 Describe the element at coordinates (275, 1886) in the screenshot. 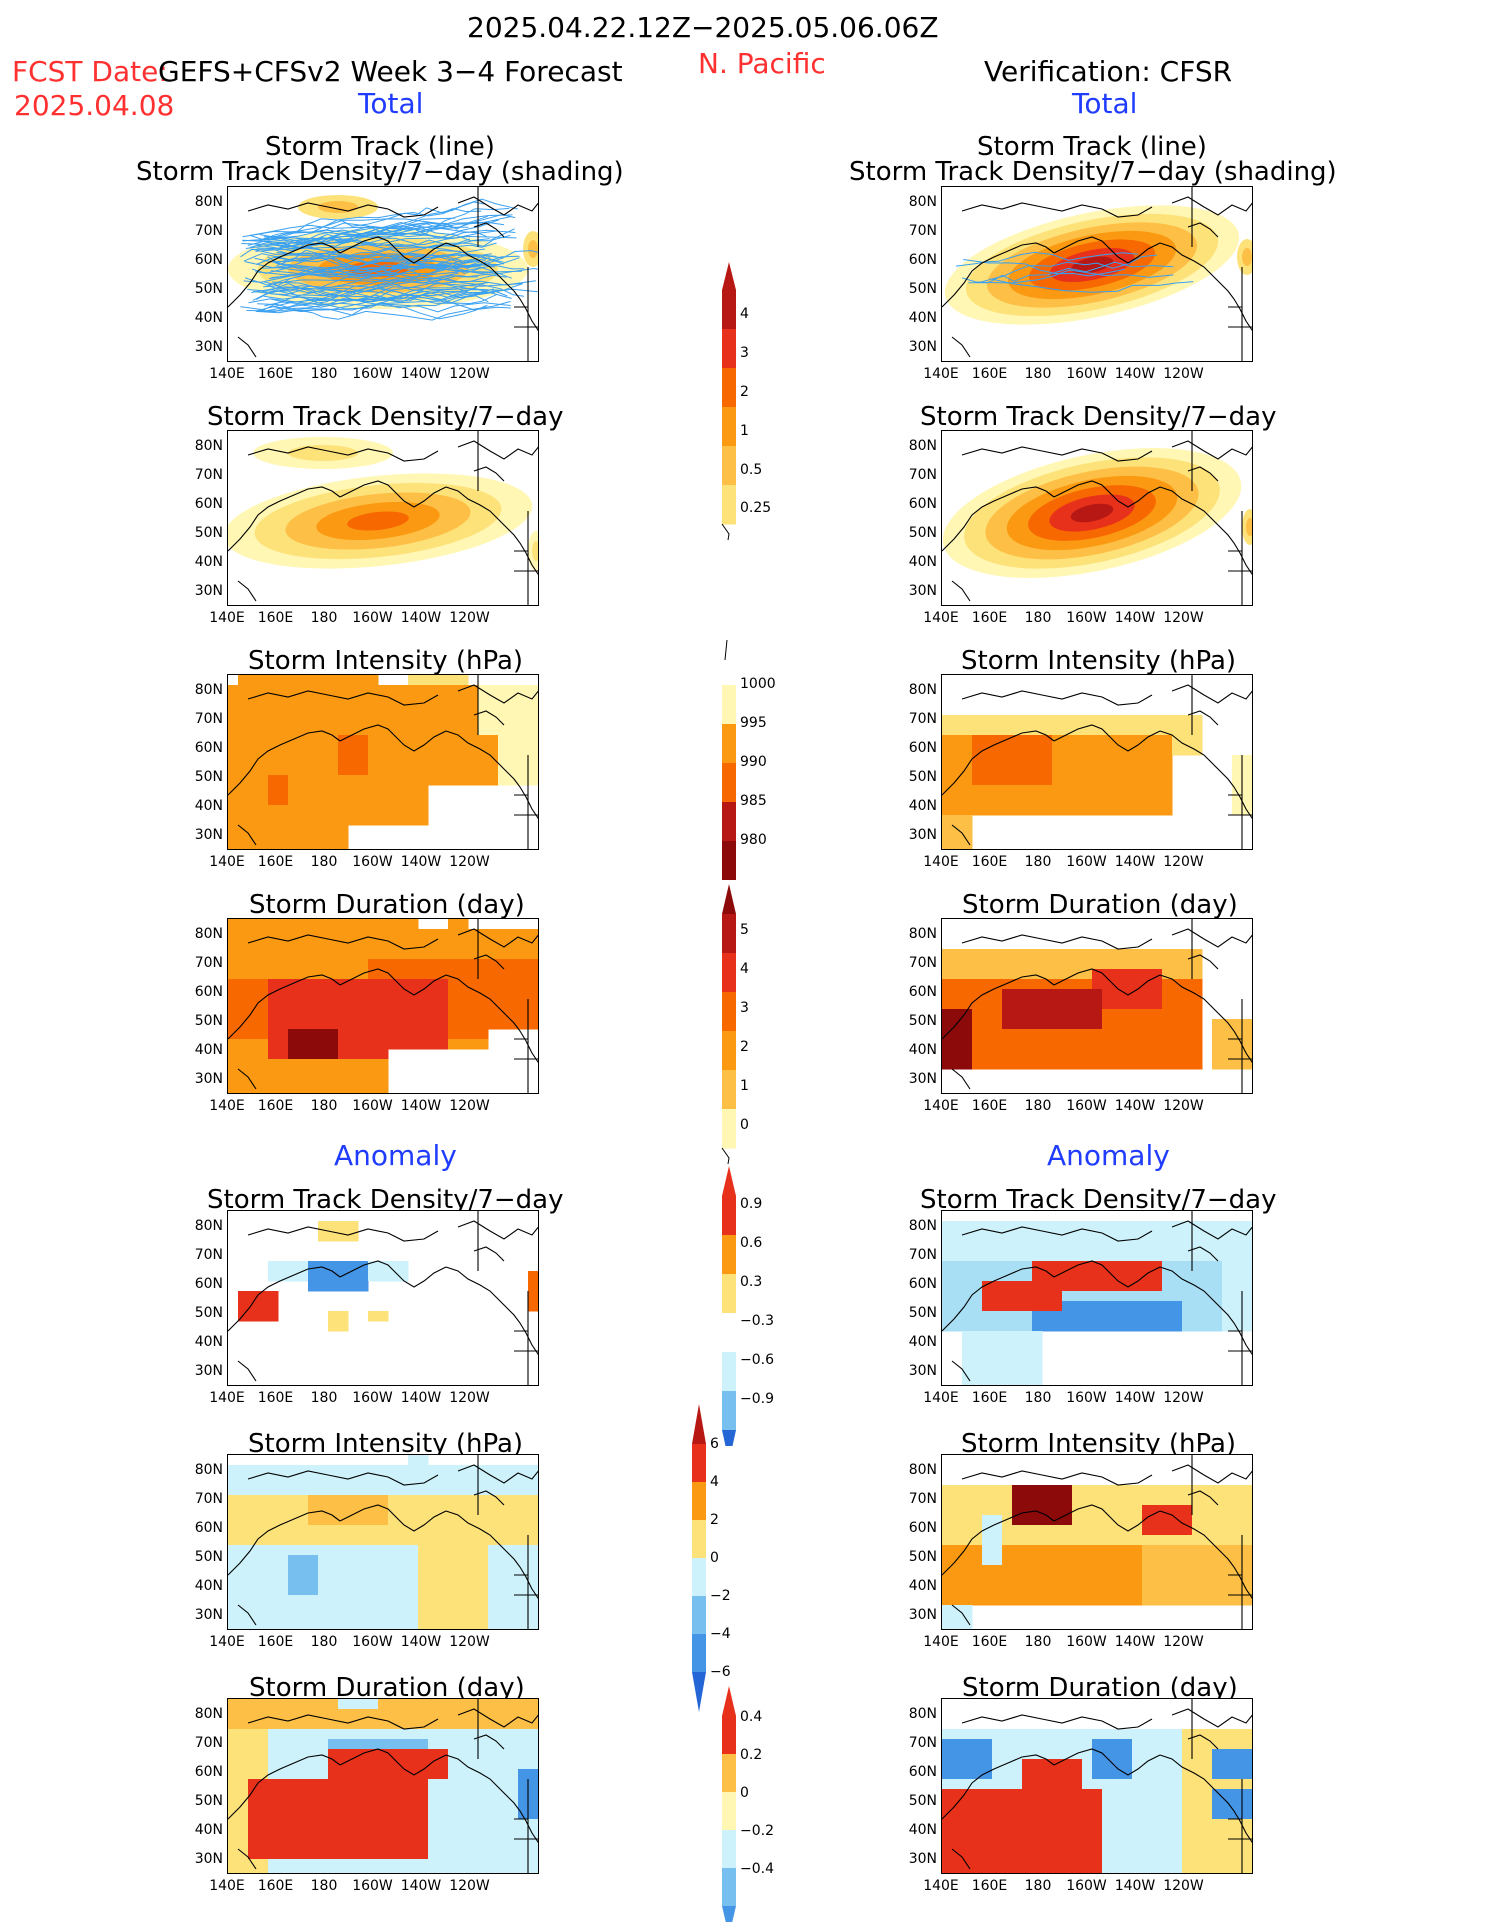

I see `lon-tick-label: 160E` at that location.